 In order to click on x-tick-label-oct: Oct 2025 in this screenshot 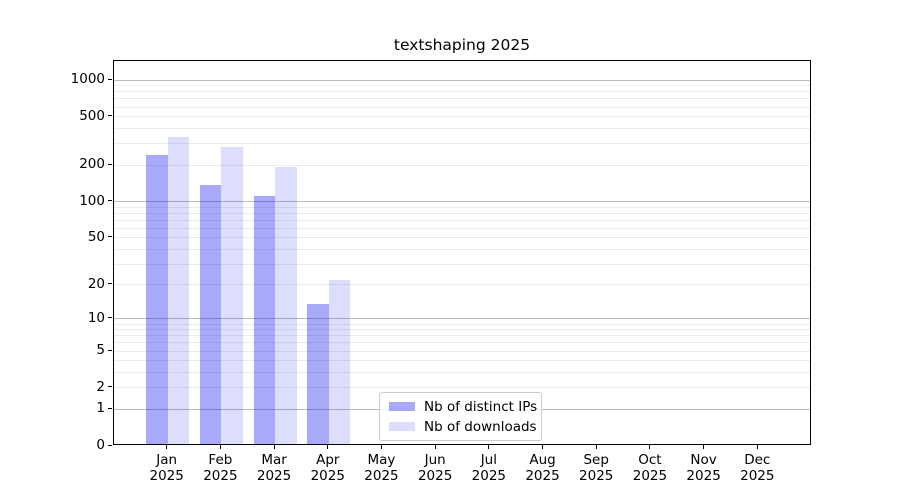, I will do `click(650, 468)`.